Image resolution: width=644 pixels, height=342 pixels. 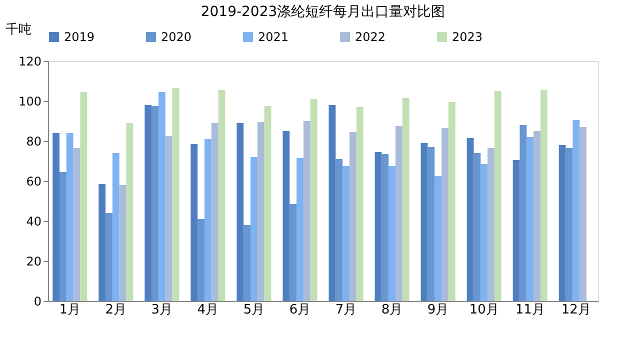 What do you see at coordinates (34, 141) in the screenshot?
I see `y-tick-label: 80` at bounding box center [34, 141].